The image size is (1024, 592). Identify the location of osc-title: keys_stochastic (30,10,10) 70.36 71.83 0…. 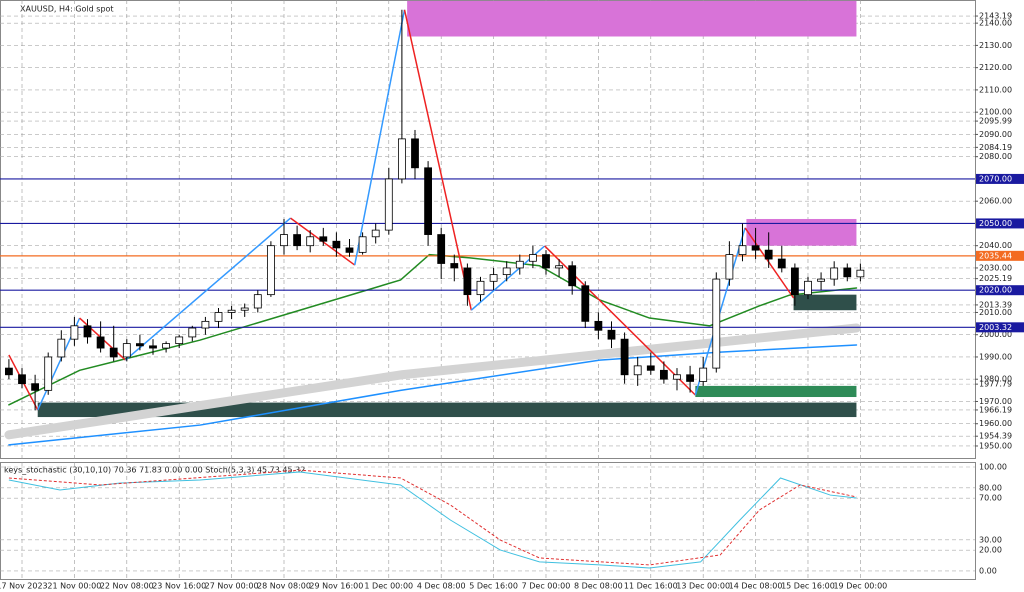
(154, 470).